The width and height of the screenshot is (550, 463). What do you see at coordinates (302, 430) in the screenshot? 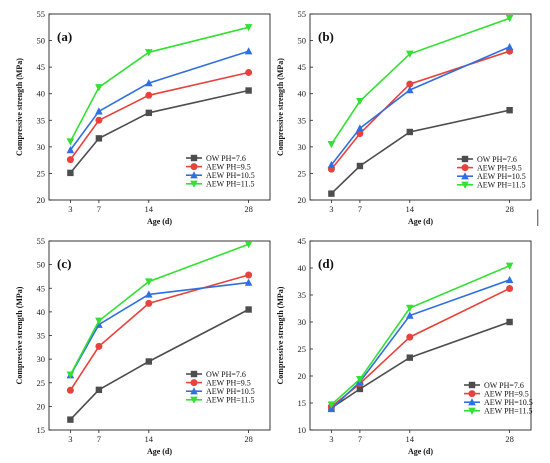
I see `y-tick-label: 10` at bounding box center [302, 430].